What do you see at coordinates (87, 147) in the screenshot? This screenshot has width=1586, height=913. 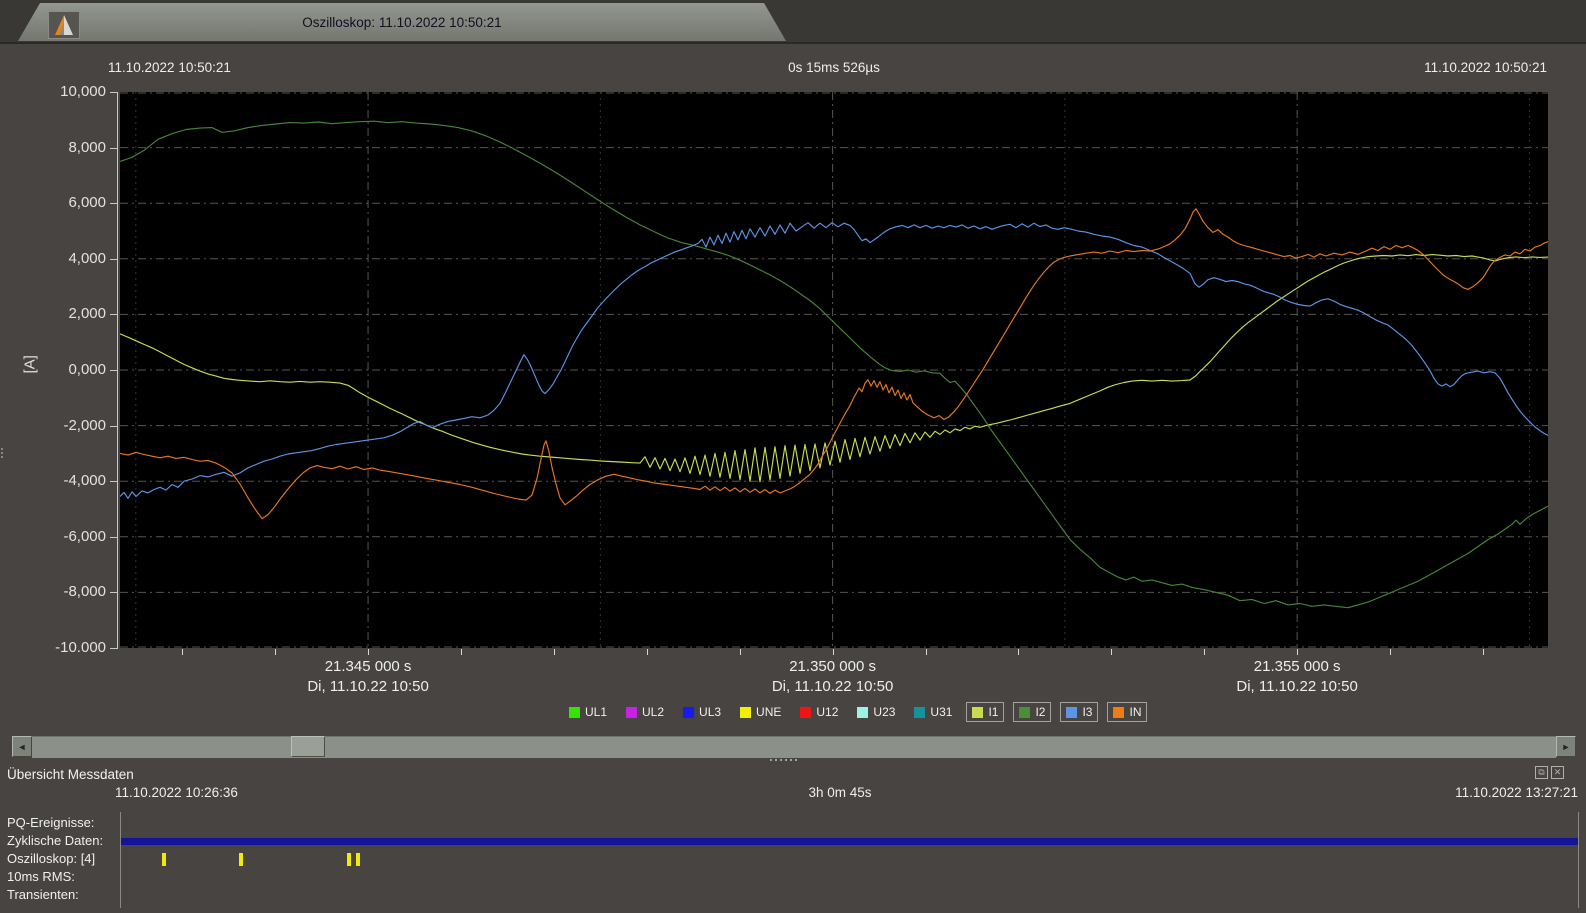 I see `y-tick-label: 8,000` at bounding box center [87, 147].